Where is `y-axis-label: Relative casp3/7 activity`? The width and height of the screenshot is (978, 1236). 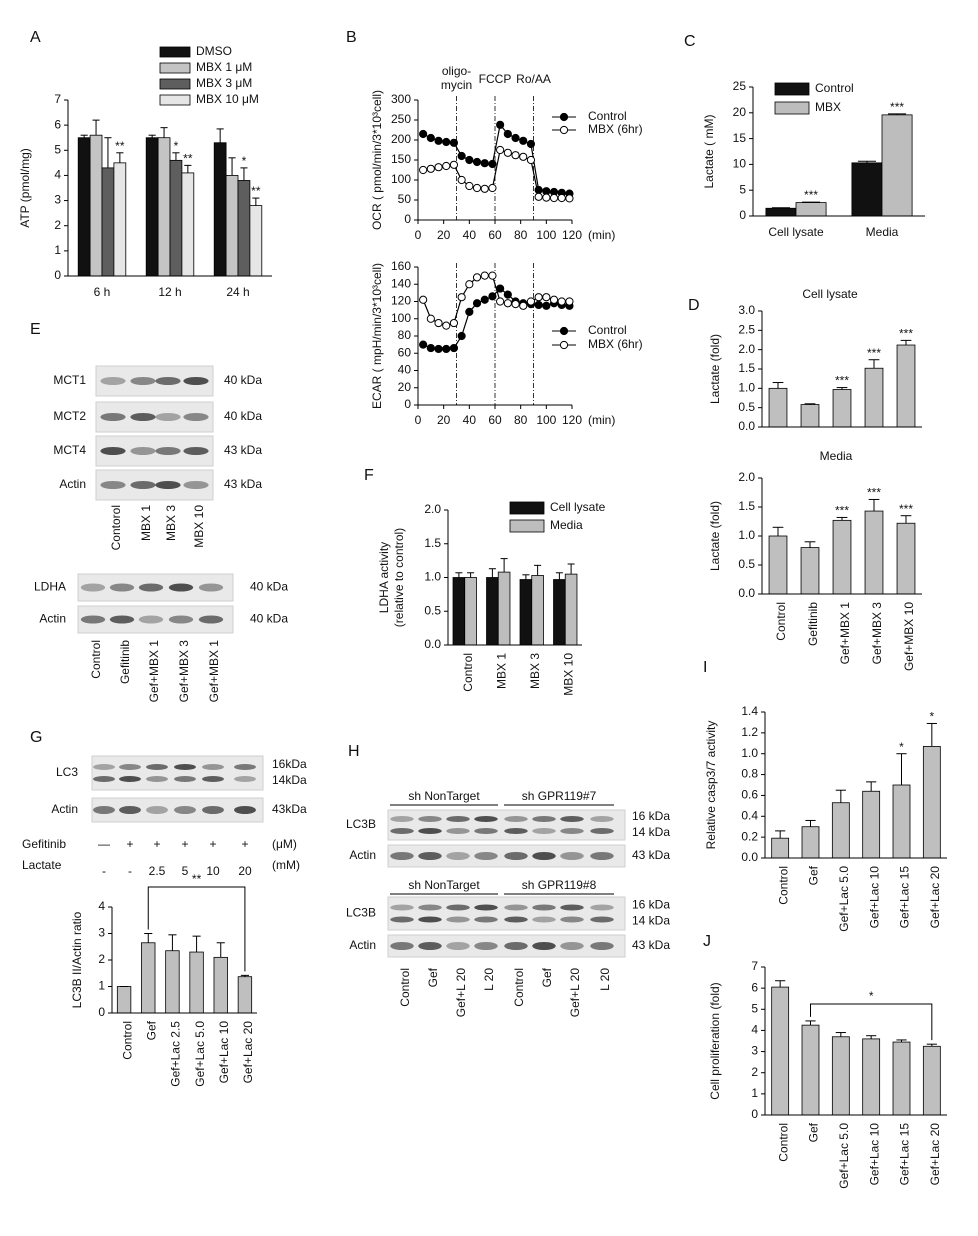
y-axis-label: Relative casp3/7 activity is located at coordinates (711, 785).